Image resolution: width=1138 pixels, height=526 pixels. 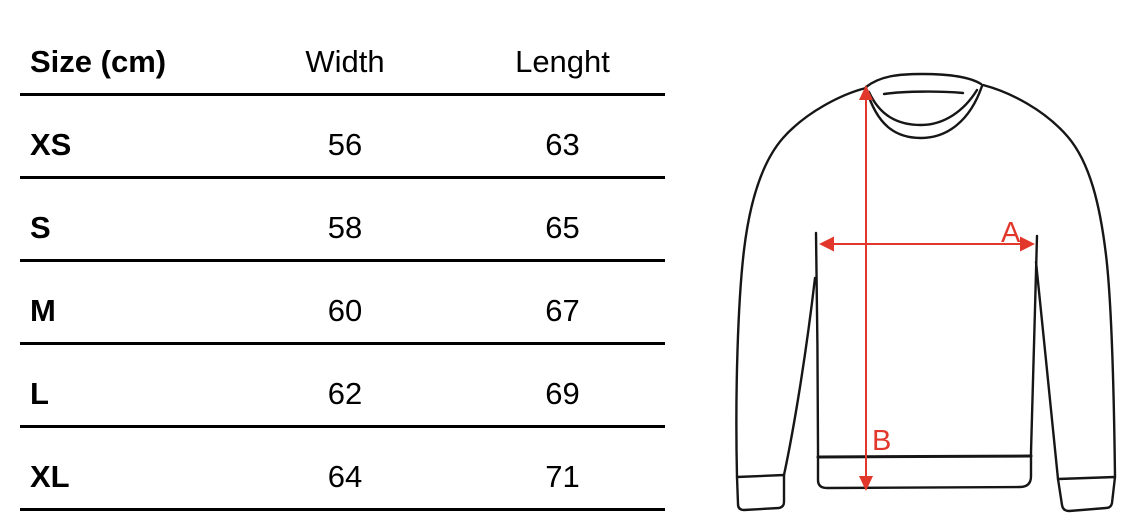 I want to click on table-row: L 62 69, so click(x=342, y=385).